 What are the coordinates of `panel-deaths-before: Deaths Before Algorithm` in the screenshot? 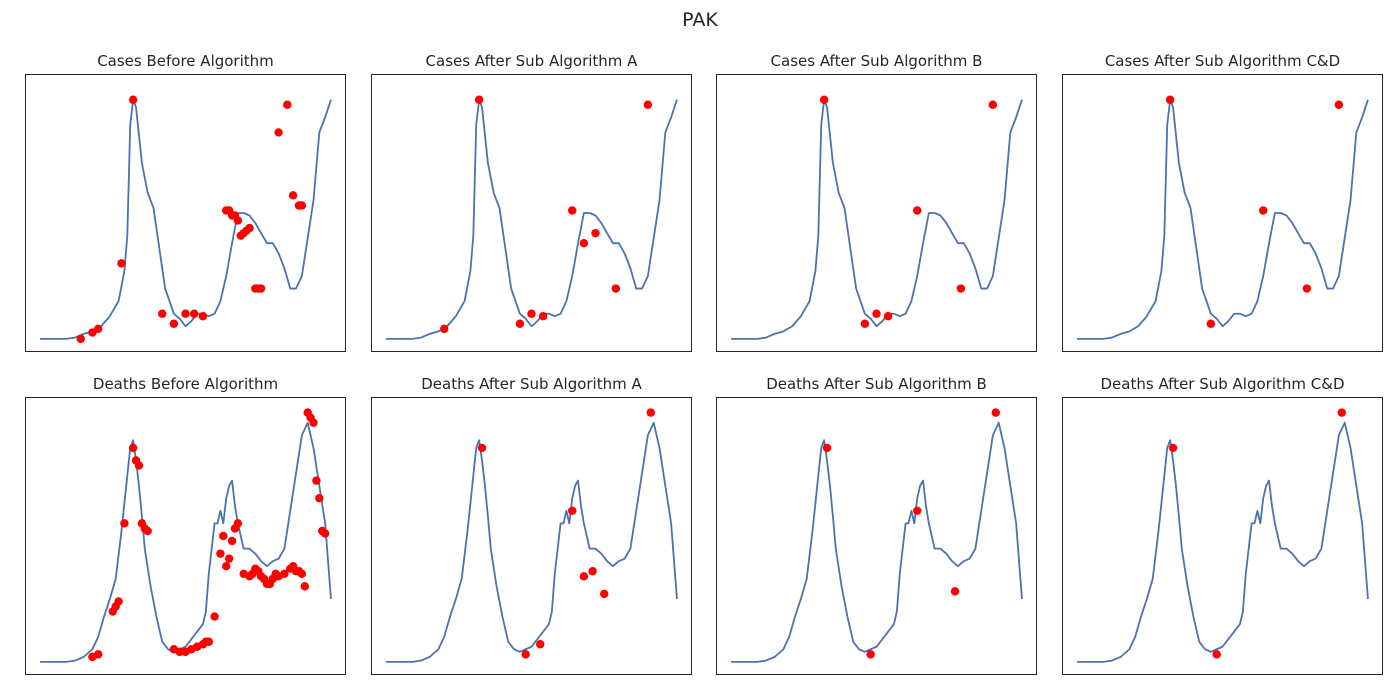 It's located at (185, 525).